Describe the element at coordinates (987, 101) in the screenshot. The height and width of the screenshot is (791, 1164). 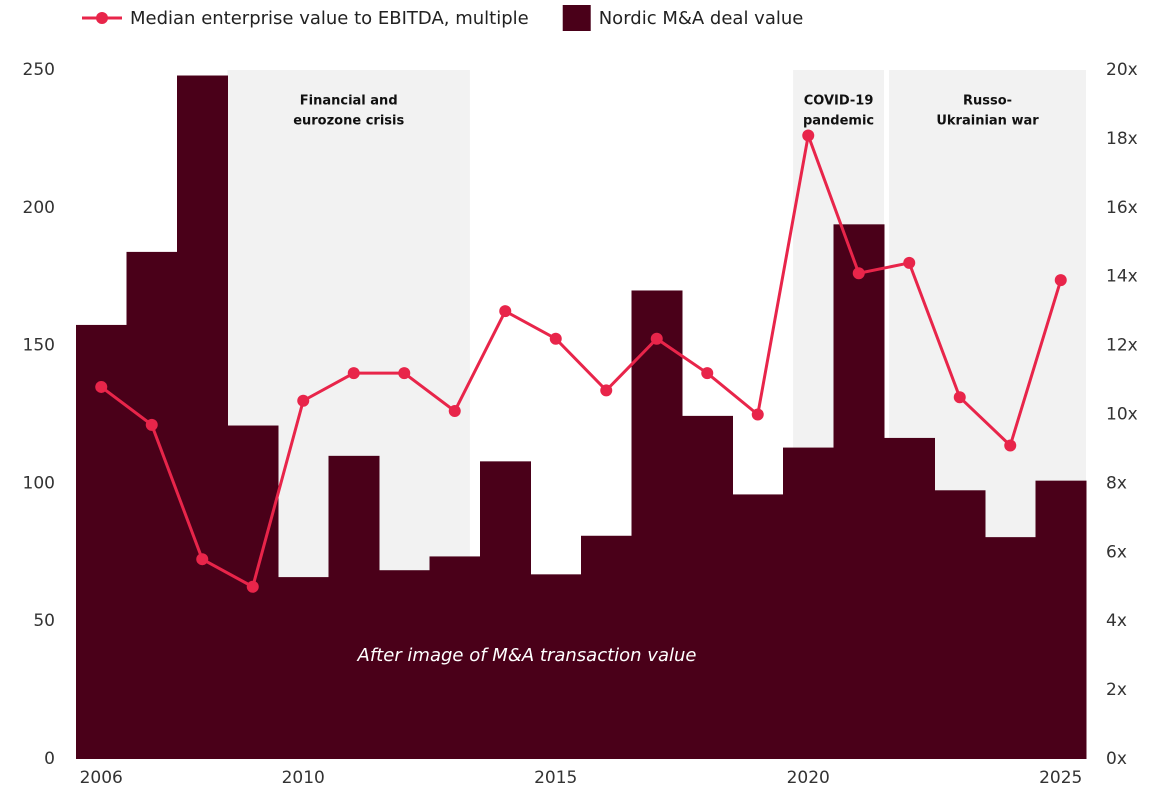
I see `shaded-label: Russo-` at that location.